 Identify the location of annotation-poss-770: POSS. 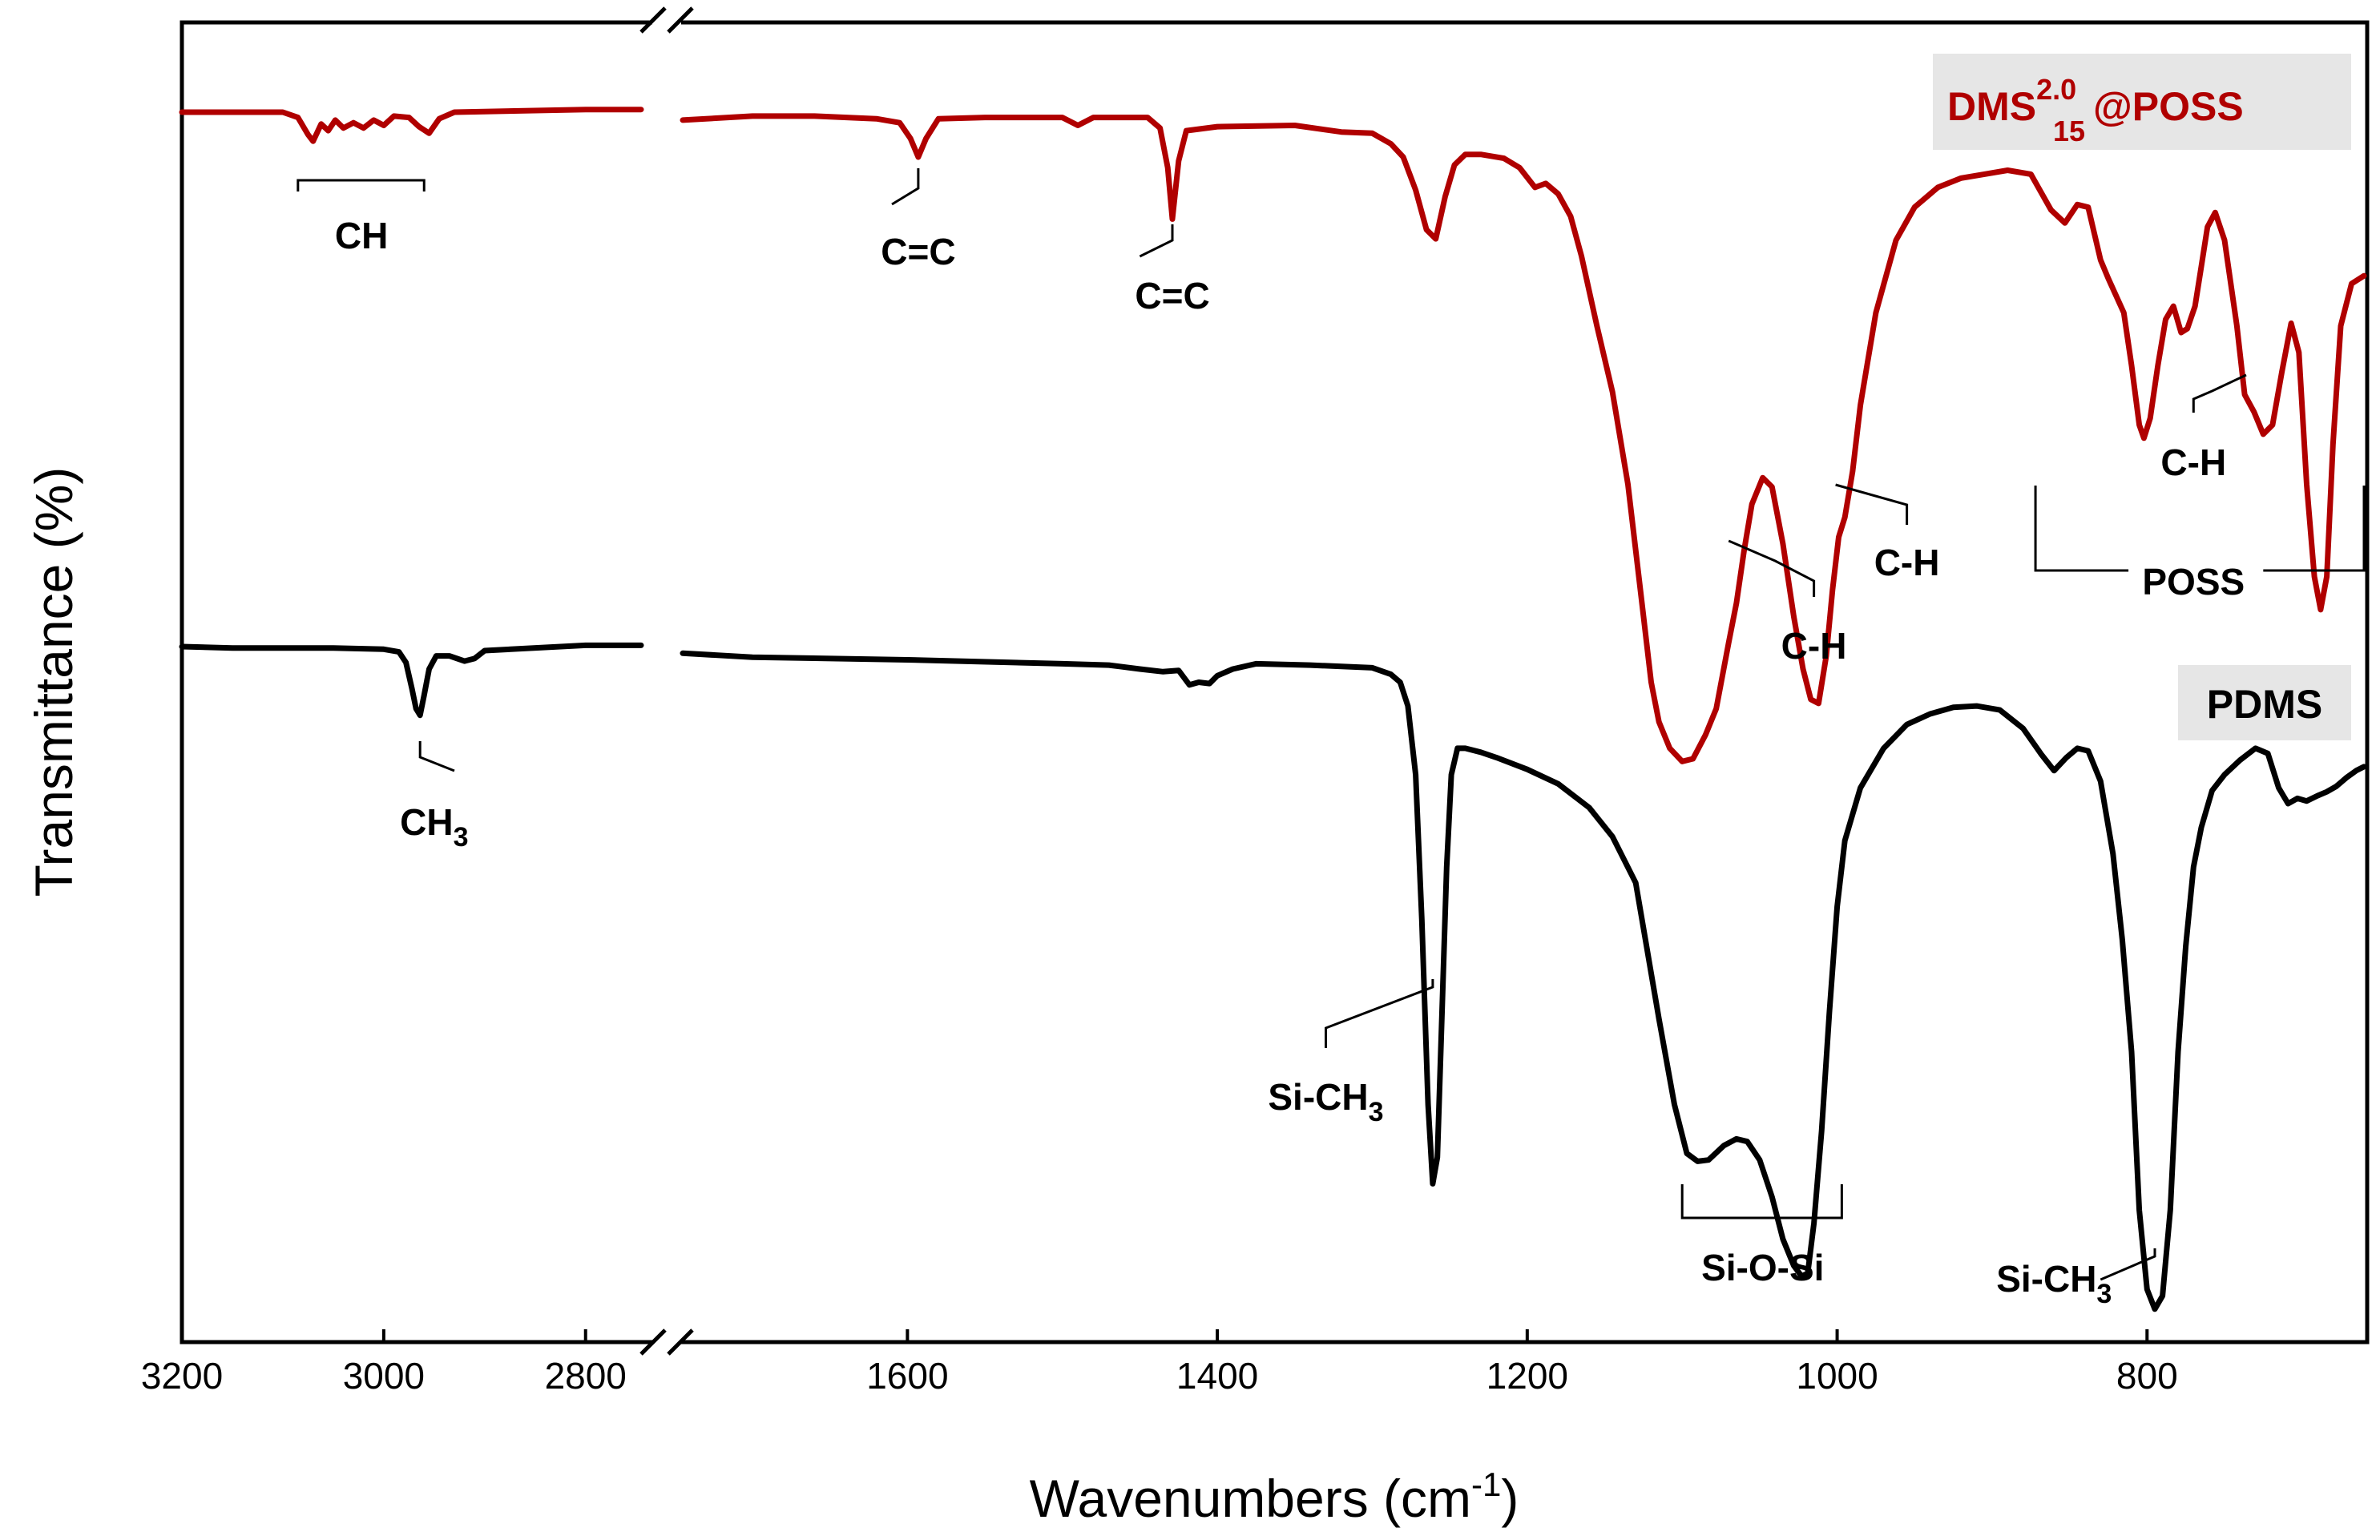
(2200, 544).